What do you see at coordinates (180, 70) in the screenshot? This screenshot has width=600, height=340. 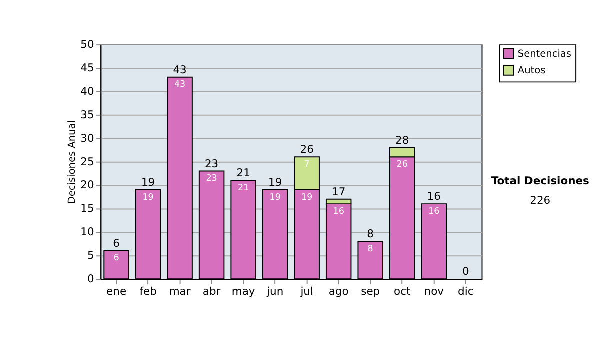 I see `total-label: 43` at bounding box center [180, 70].